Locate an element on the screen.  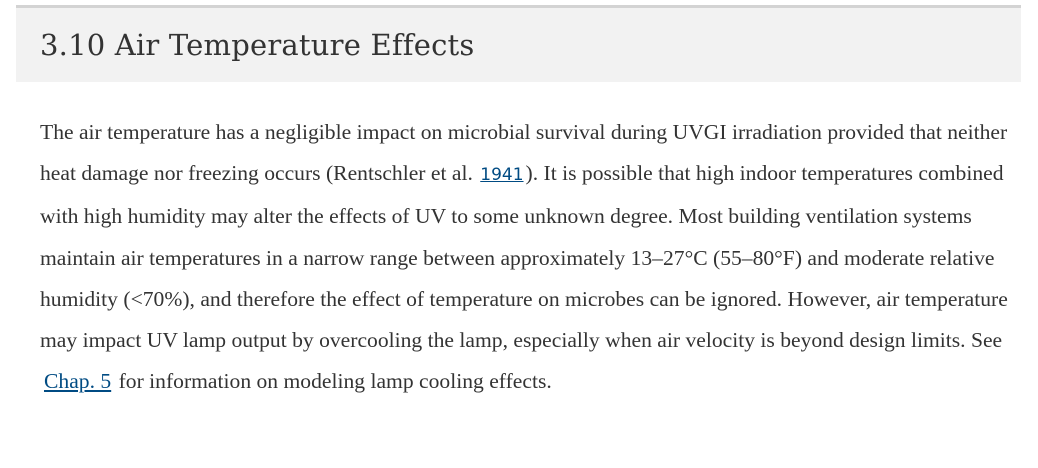
section-title: 3.10 Air Temperature Effects is located at coordinates (257, 45).